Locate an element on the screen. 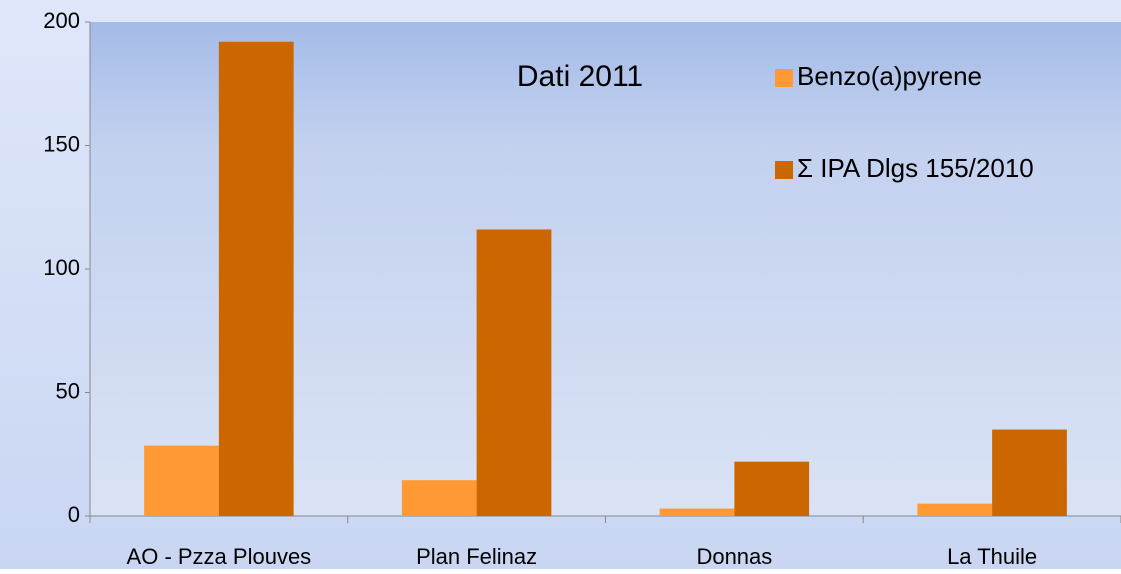  y-tick-label: 100 is located at coordinates (61, 267).